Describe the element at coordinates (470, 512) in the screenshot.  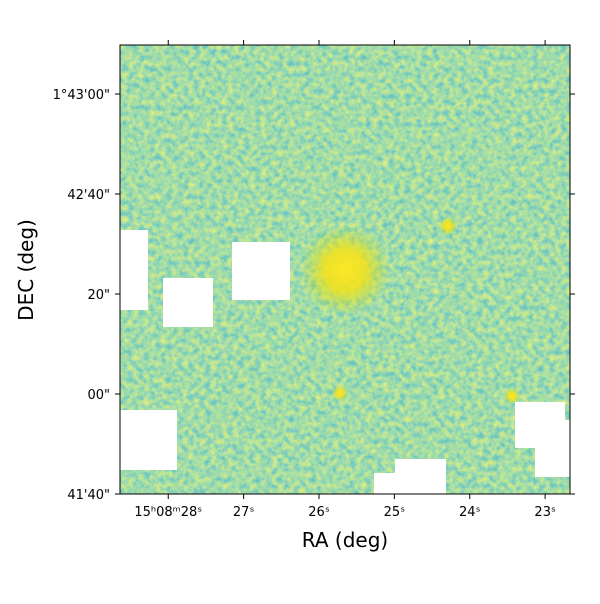
I see `x-tick-label: 24ˢ` at that location.